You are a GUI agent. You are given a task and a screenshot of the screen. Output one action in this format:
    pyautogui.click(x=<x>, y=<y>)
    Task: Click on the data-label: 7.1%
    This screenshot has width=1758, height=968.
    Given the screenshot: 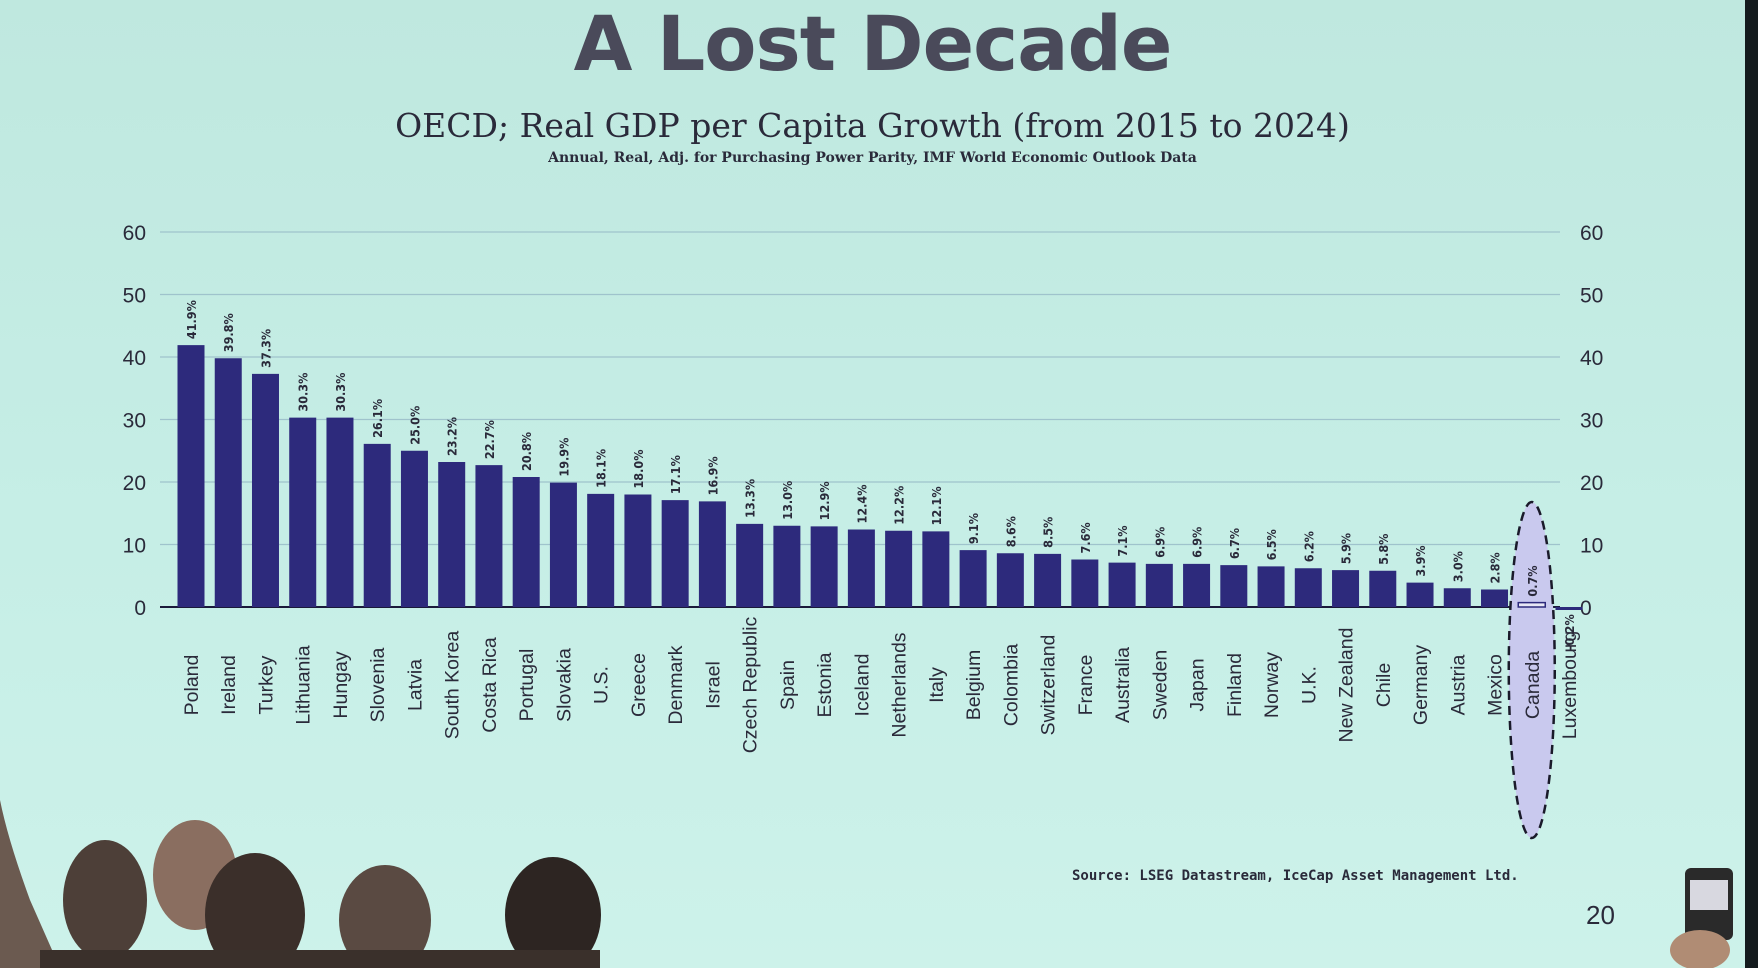 What is the action you would take?
    pyautogui.click(x=1122, y=540)
    